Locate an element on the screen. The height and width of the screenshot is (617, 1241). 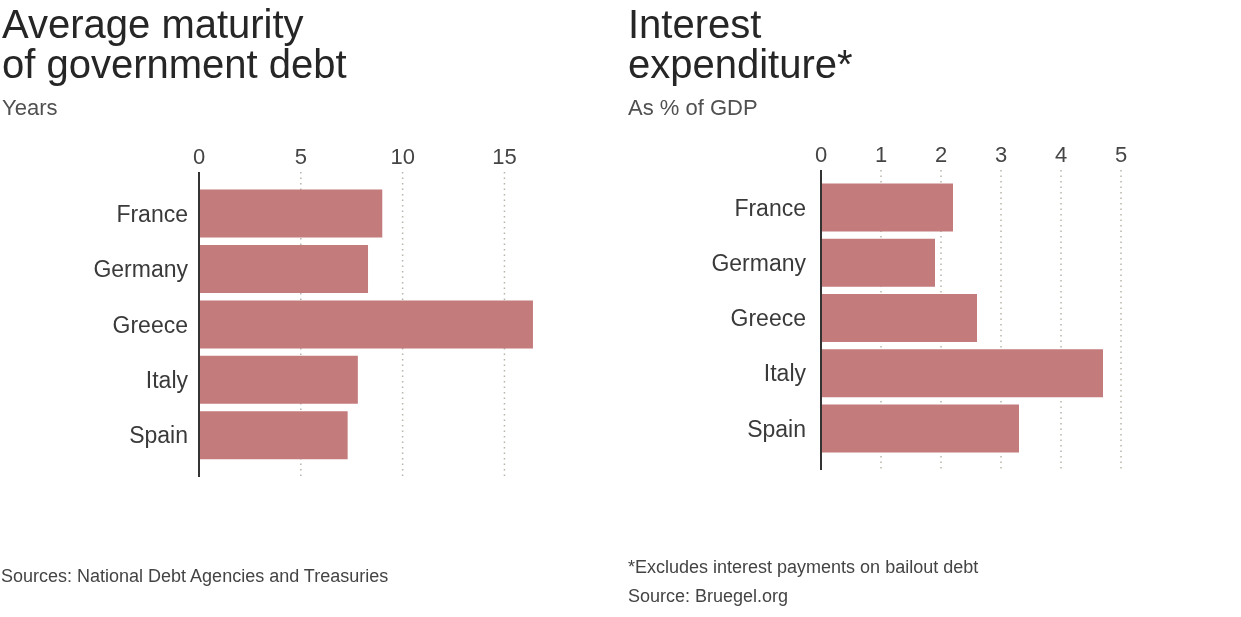
source-note: Source: Bruegel.org is located at coordinates (709, 596).